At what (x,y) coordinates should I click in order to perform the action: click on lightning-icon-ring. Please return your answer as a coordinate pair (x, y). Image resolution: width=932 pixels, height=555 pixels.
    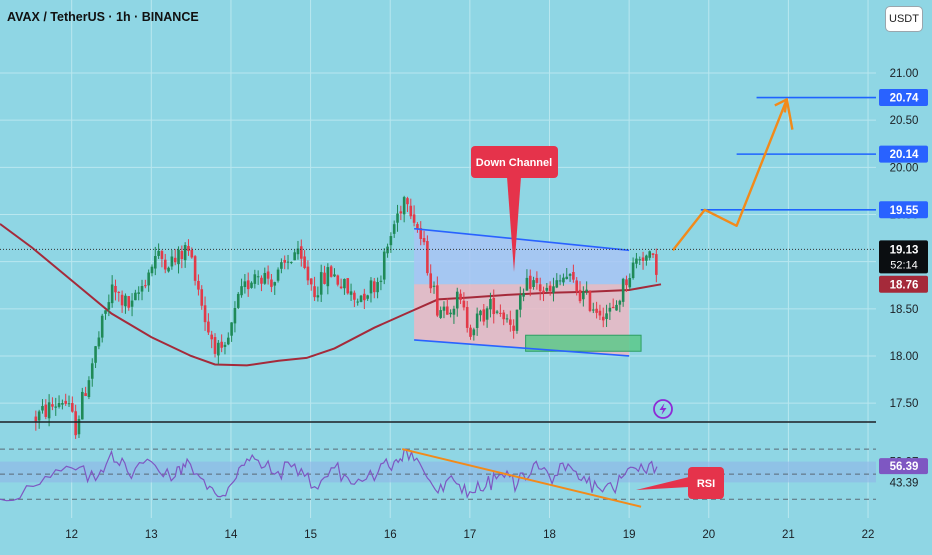
    Looking at the image, I should click on (663, 409).